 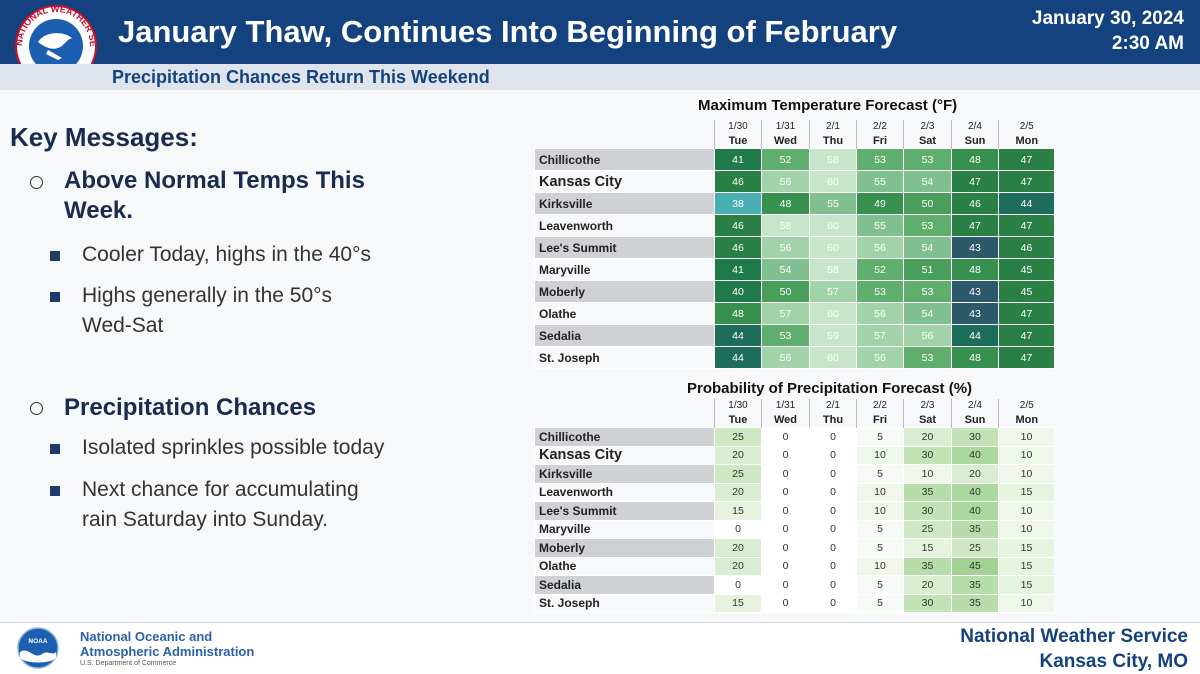 What do you see at coordinates (738, 406) in the screenshot?
I see `date-header: 1/30` at bounding box center [738, 406].